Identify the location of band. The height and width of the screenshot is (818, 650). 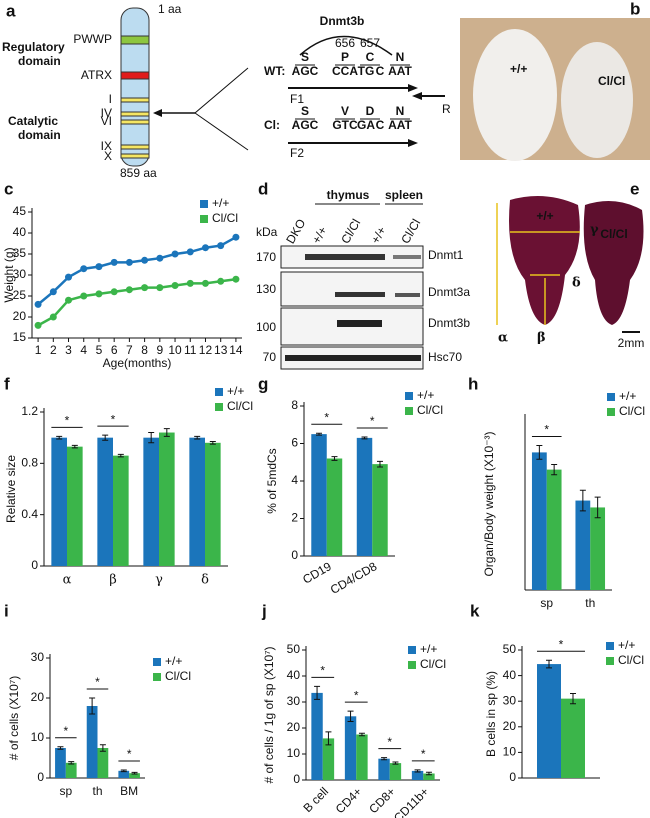
(359, 323).